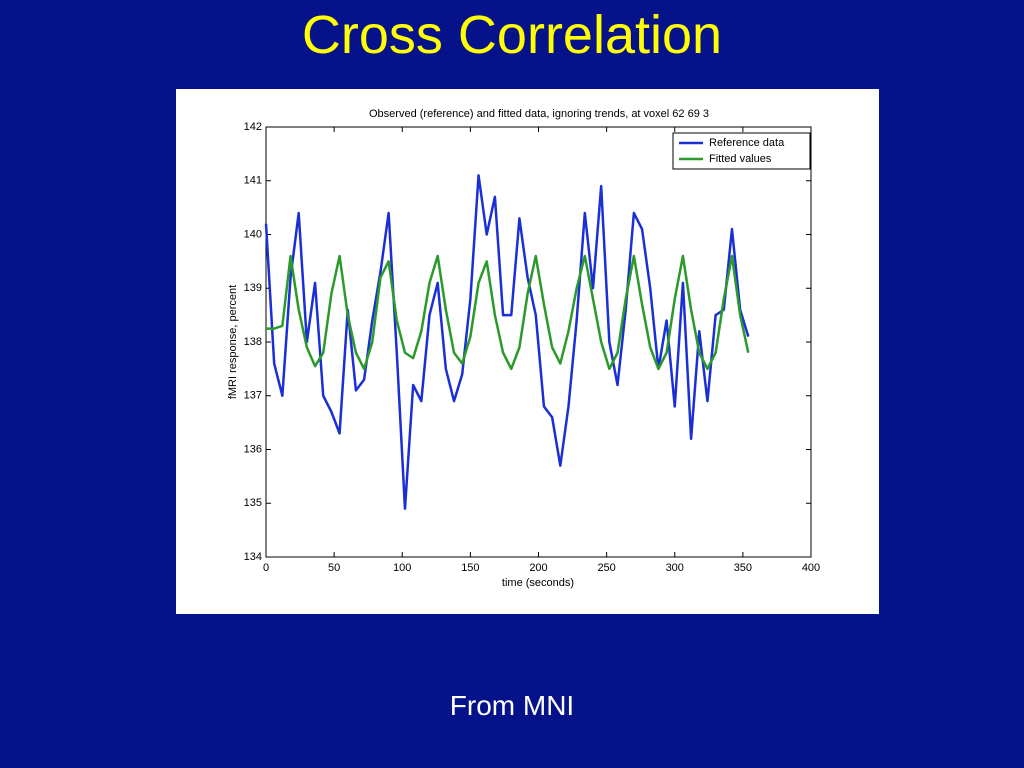  Describe the element at coordinates (253, 127) in the screenshot. I see `y-tick-label: 142` at that location.